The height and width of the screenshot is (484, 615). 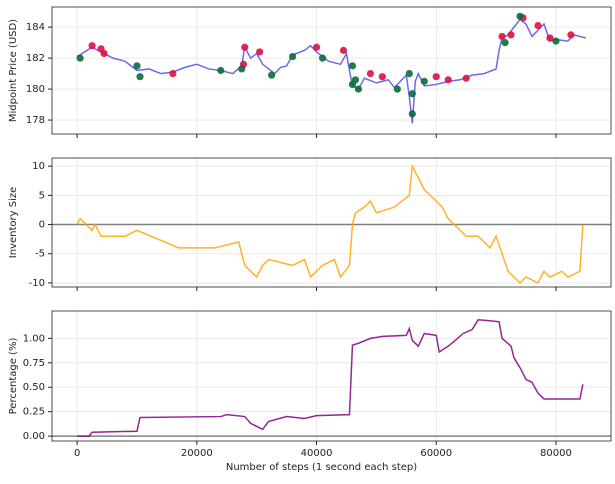 What do you see at coordinates (42, 195) in the screenshot?
I see `y-tick-label: 5` at bounding box center [42, 195].